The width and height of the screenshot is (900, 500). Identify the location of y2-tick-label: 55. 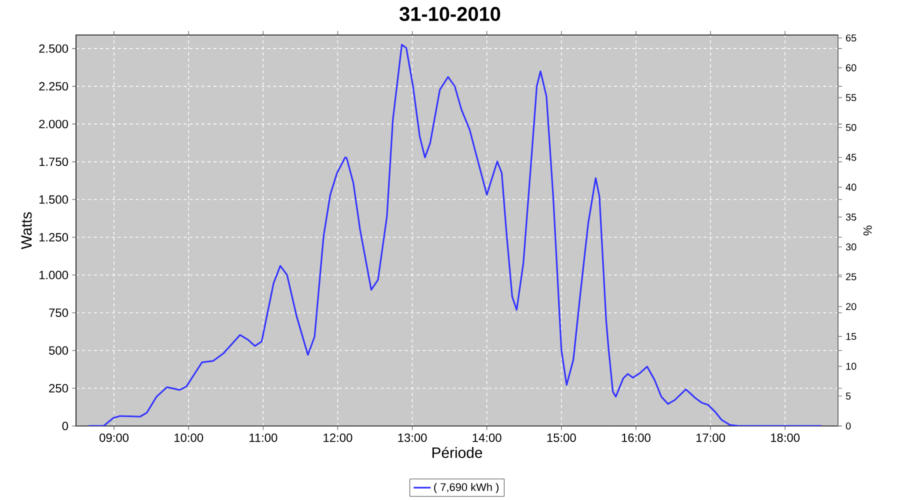
(851, 98).